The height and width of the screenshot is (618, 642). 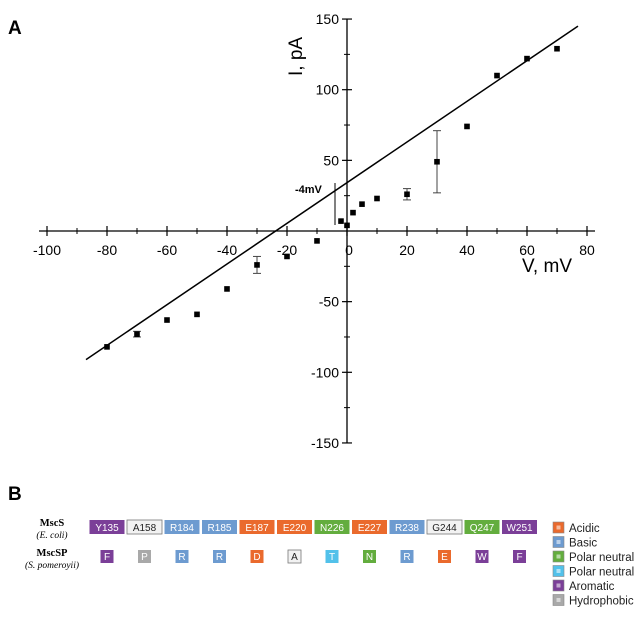 I want to click on legend-label: Basic, so click(x=583, y=544).